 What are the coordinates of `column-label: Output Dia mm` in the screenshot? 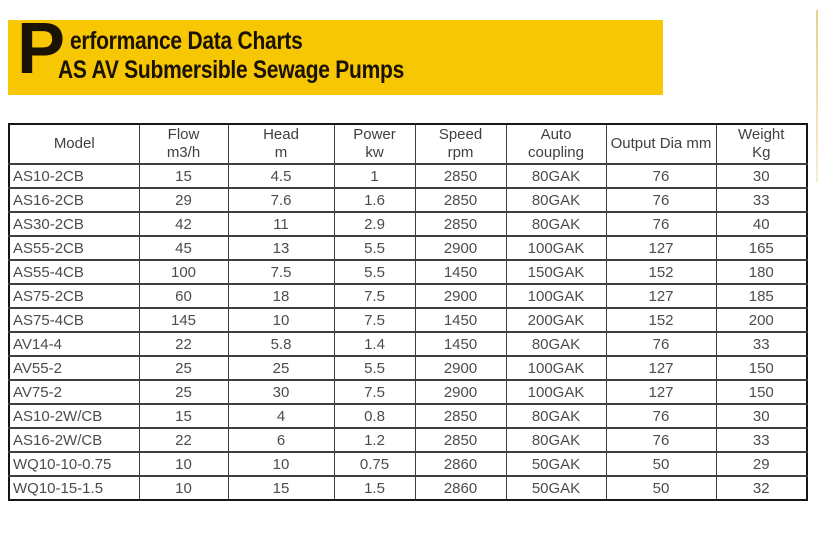 It's located at (661, 143).